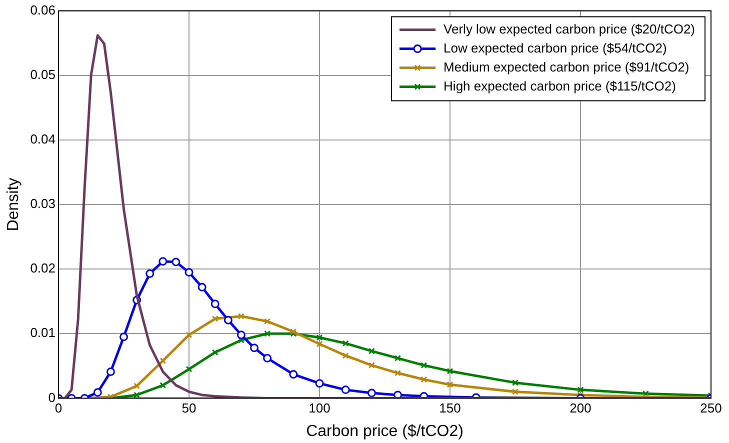  Describe the element at coordinates (189, 408) in the screenshot. I see `x-tick-label: 50` at that location.